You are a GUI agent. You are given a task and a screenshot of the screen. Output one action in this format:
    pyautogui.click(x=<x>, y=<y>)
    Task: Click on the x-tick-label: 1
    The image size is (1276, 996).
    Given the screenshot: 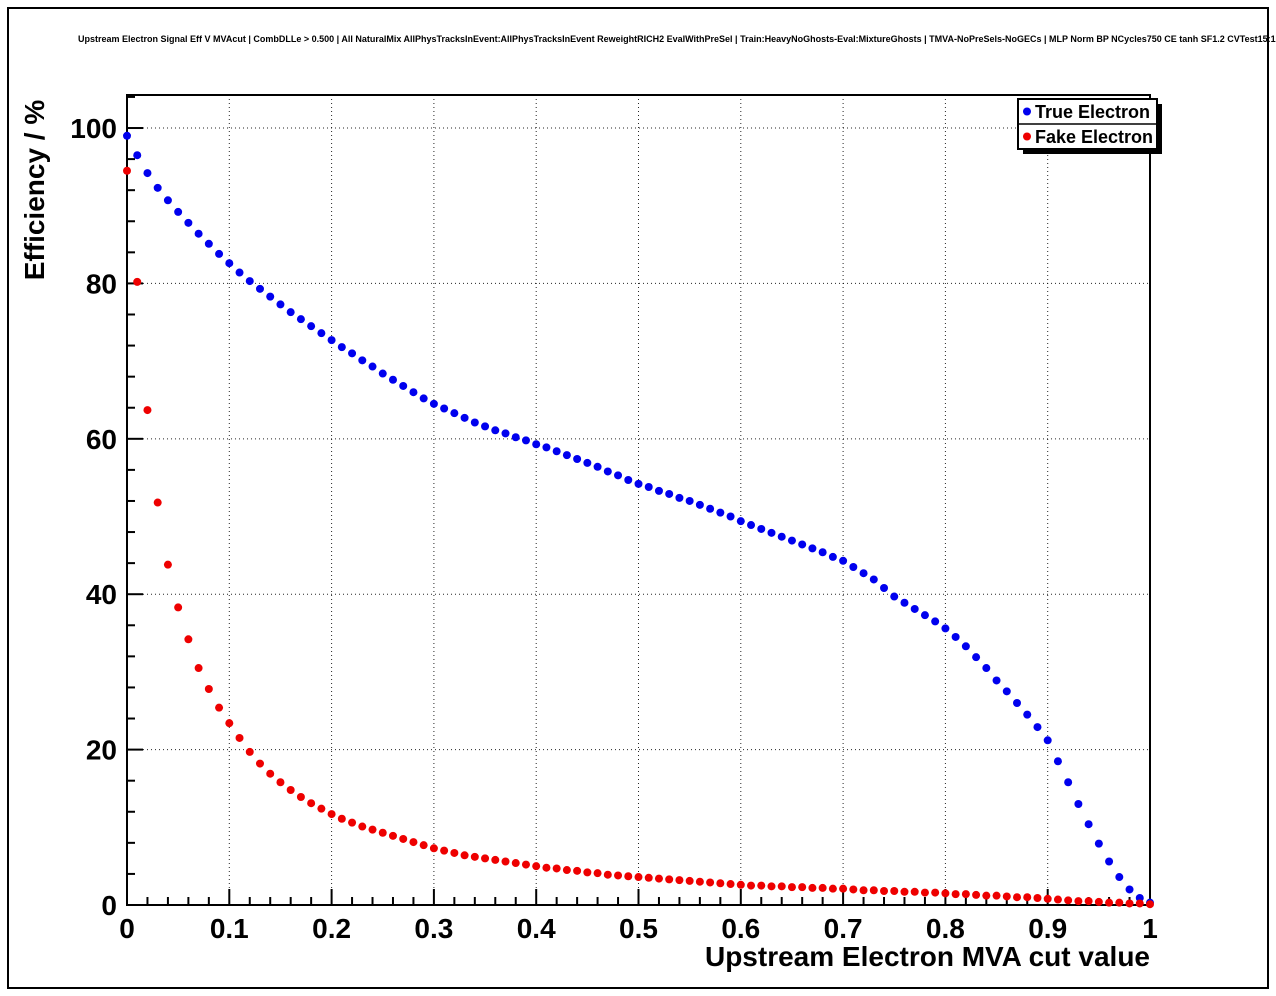 What is the action you would take?
    pyautogui.click(x=1150, y=928)
    